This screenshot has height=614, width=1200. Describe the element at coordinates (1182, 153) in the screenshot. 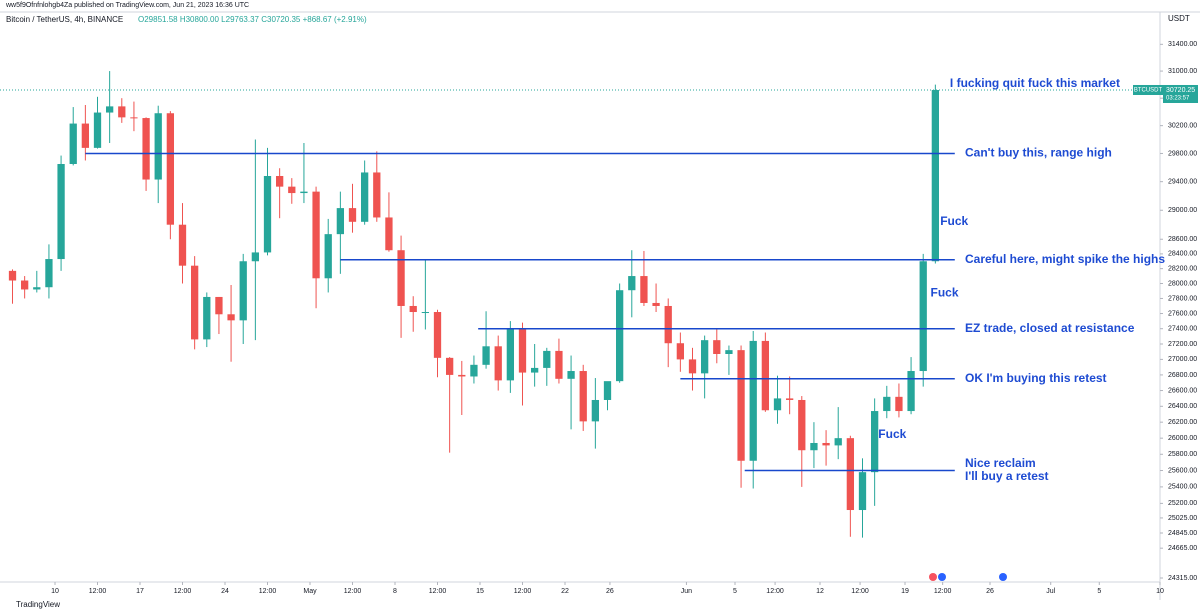

I see `y-tick-label: 29800.00` at that location.